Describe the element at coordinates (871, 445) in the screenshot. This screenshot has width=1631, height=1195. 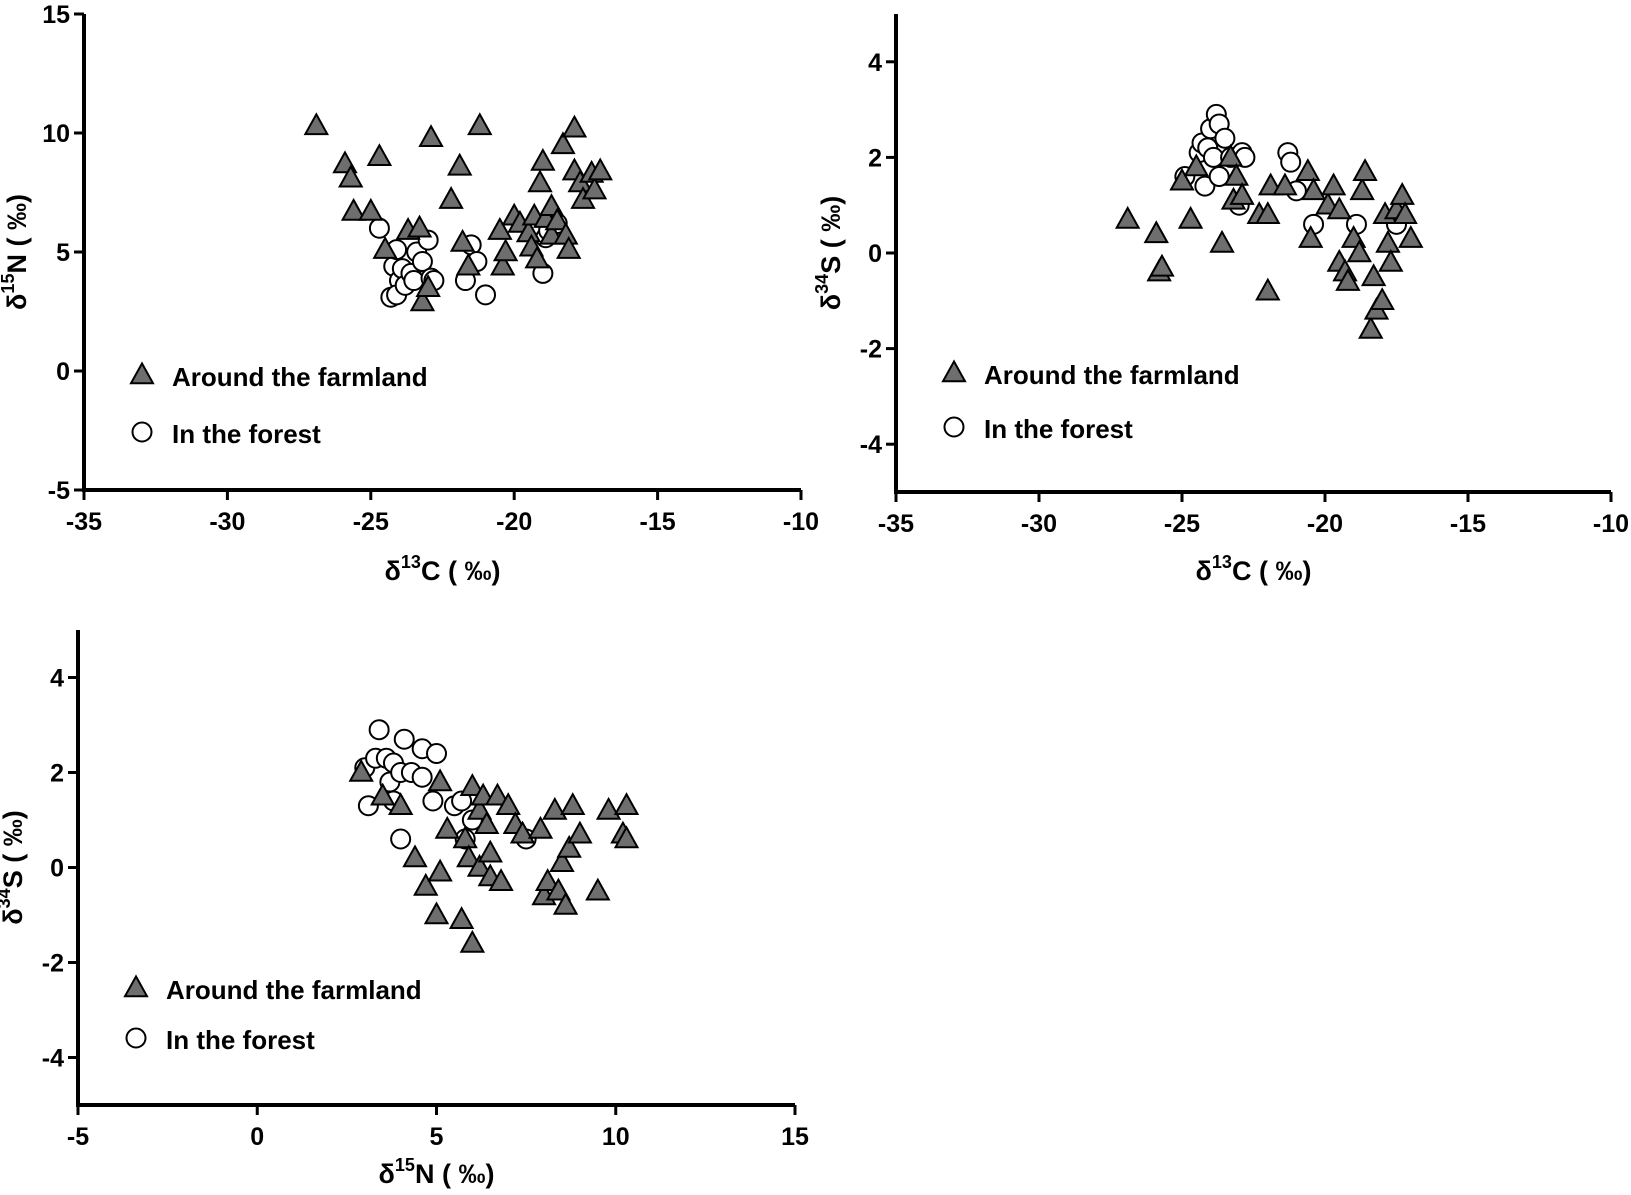
I see `y-tick-label: -4` at that location.